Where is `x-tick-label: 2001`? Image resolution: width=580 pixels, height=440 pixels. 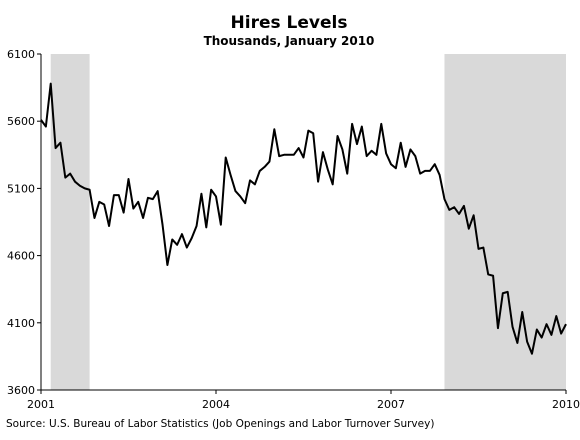
x-tick-label: 2001 is located at coordinates (41, 404).